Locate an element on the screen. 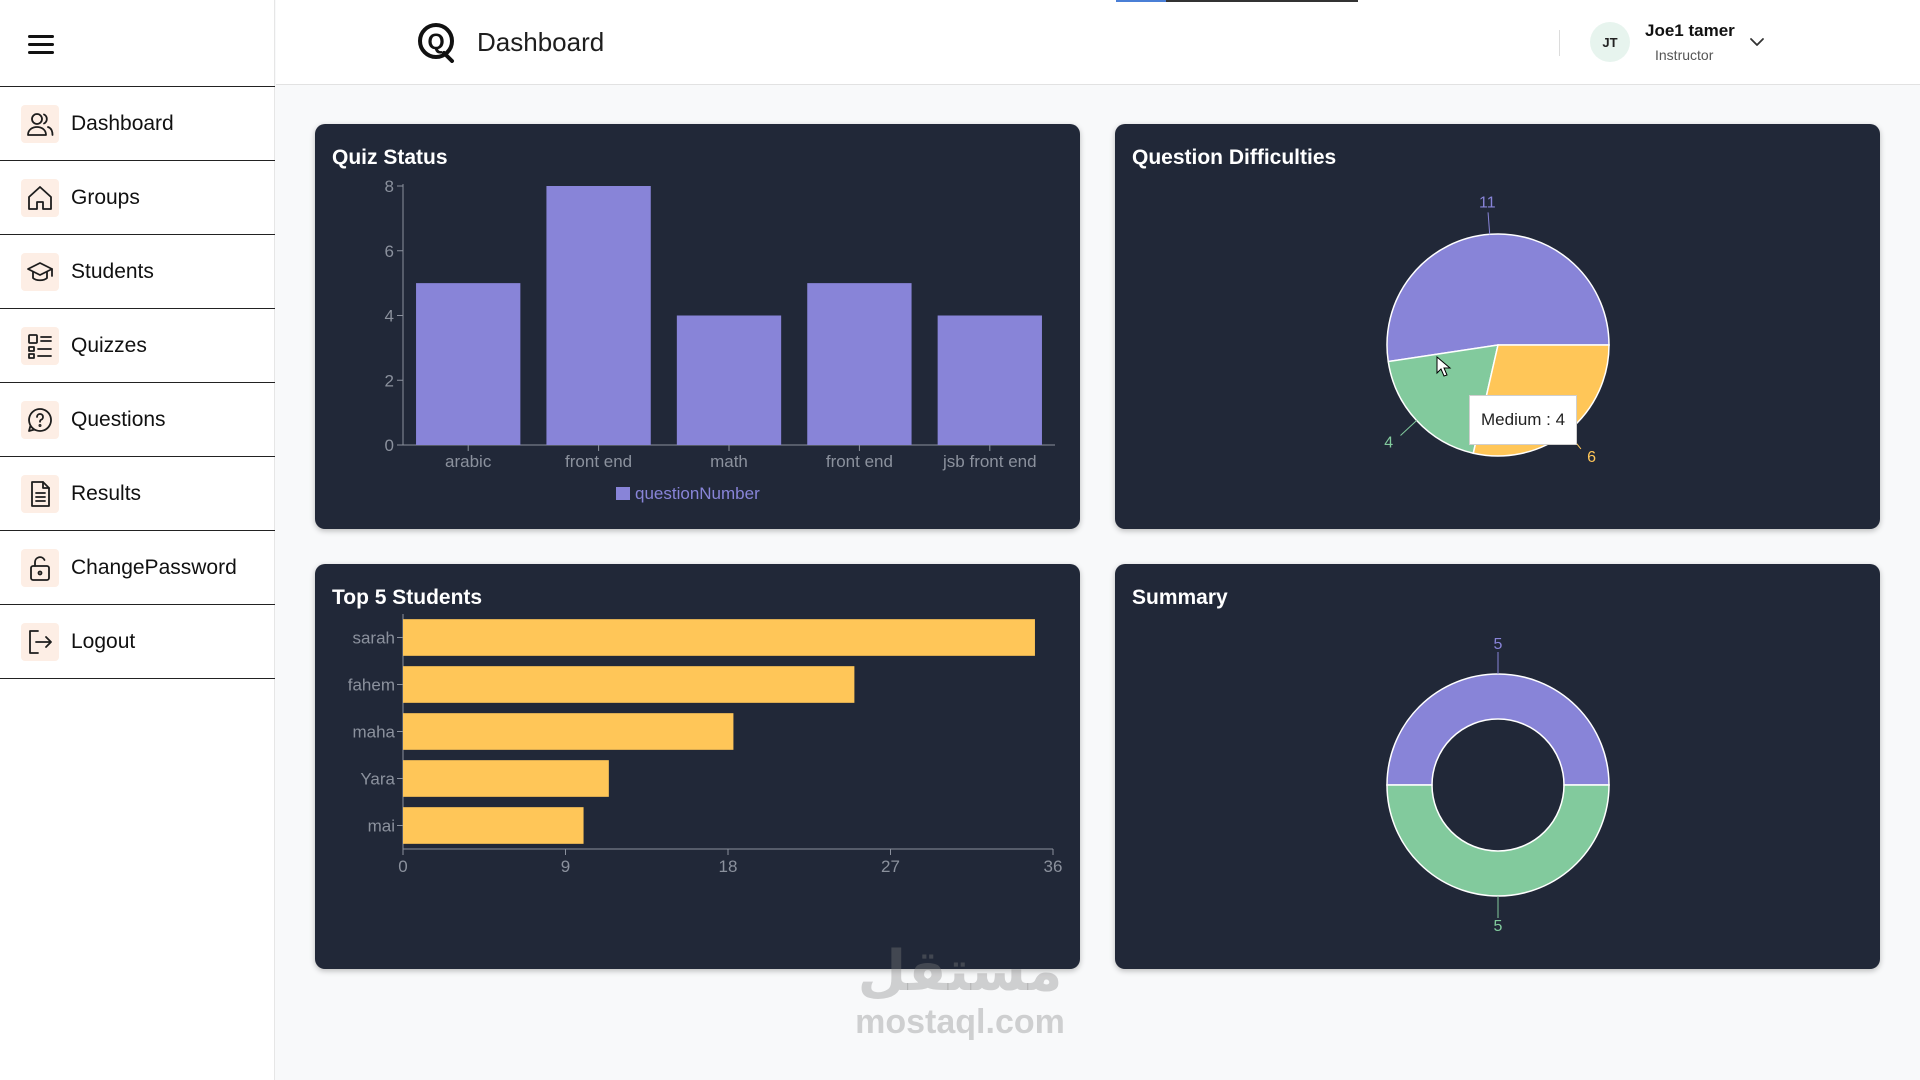  card-title: Summary is located at coordinates (1180, 597).